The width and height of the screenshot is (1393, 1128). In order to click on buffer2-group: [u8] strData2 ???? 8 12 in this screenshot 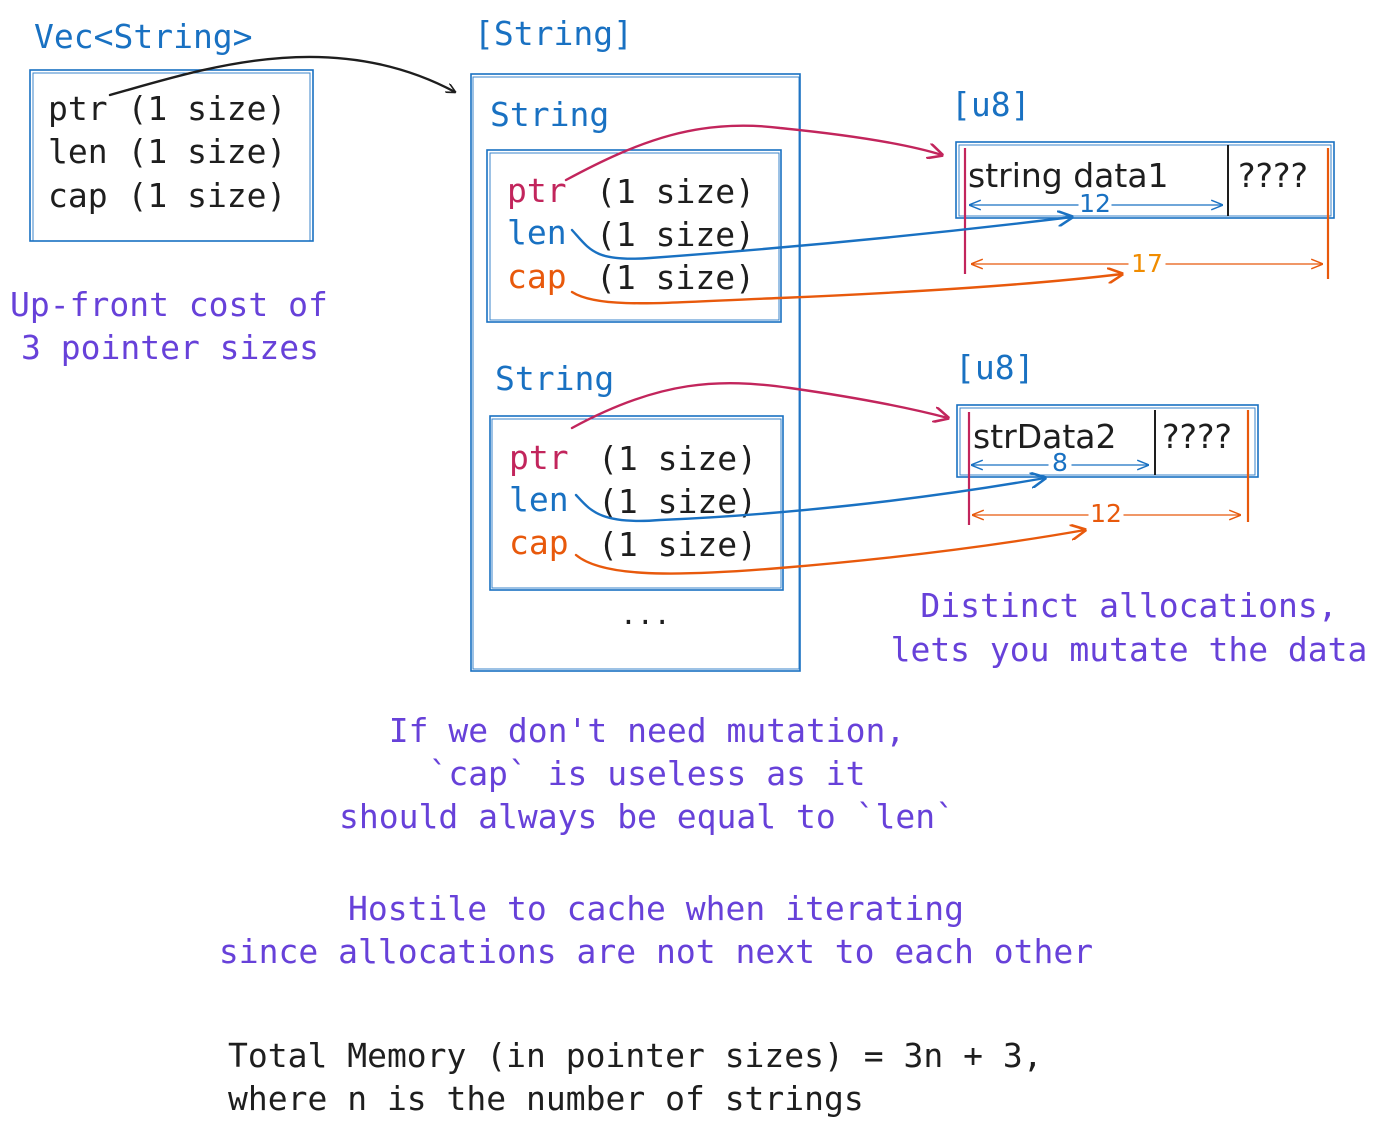, I will do `click(1107, 438)`.